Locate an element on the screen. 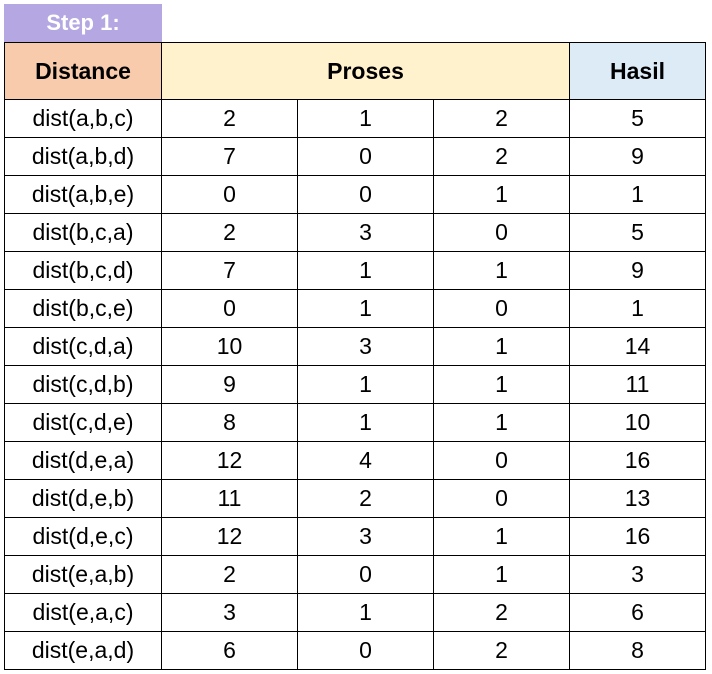  table-row: dist(e,a,d) 6 0 2 8 is located at coordinates (355, 650).